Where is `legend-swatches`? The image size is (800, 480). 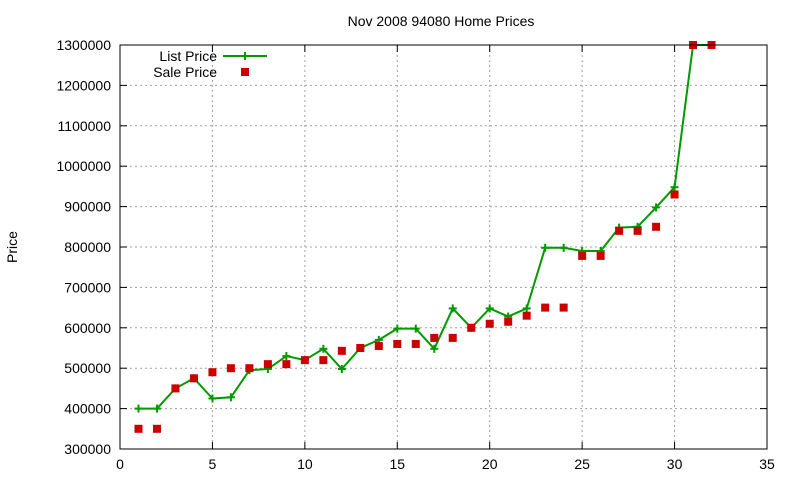 legend-swatches is located at coordinates (245, 64).